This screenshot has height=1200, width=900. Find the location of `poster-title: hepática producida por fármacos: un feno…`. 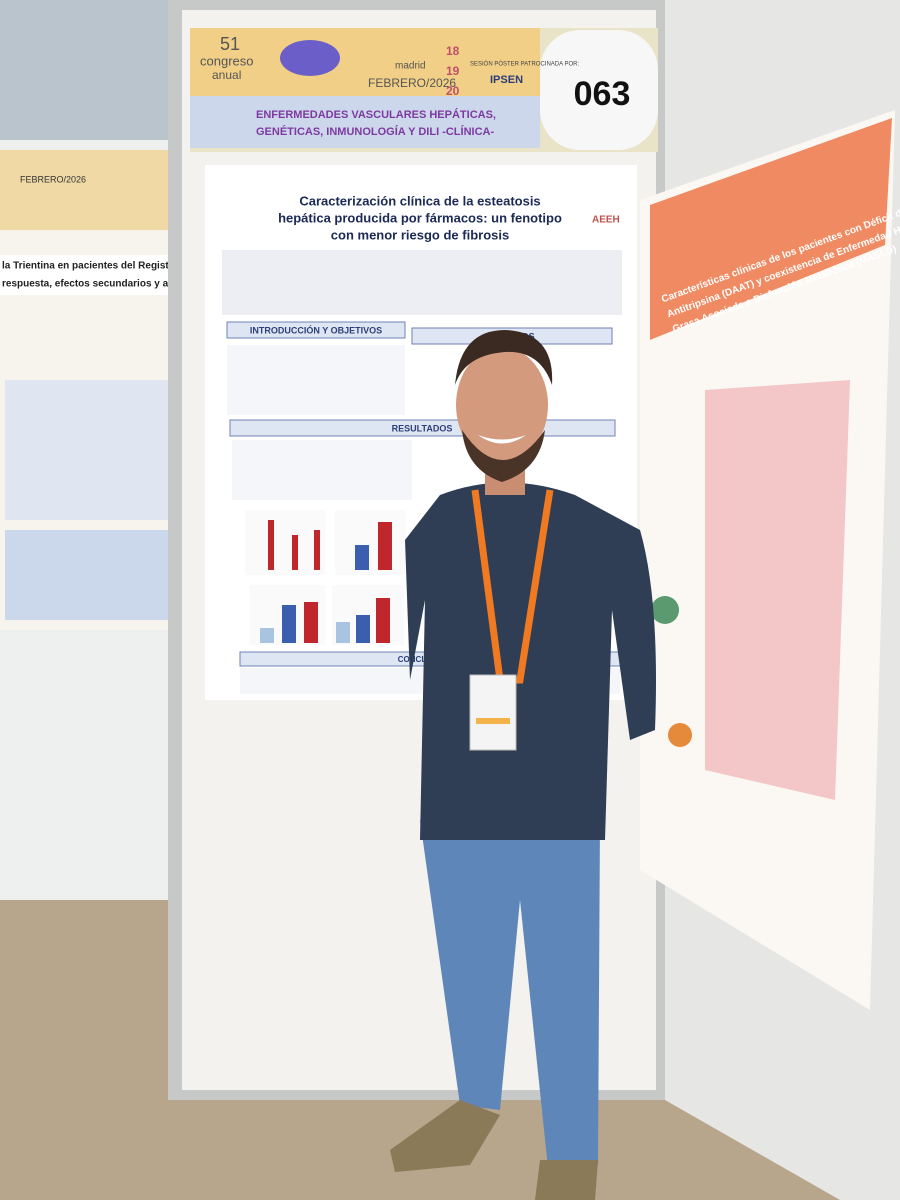

poster-title: hepática producida por fármacos: un feno… is located at coordinates (420, 217).